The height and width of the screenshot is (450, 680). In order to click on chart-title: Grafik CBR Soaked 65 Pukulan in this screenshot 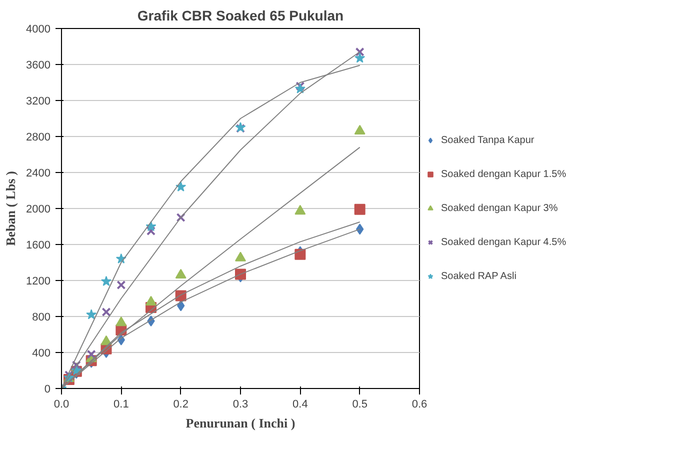, I will do `click(240, 16)`.